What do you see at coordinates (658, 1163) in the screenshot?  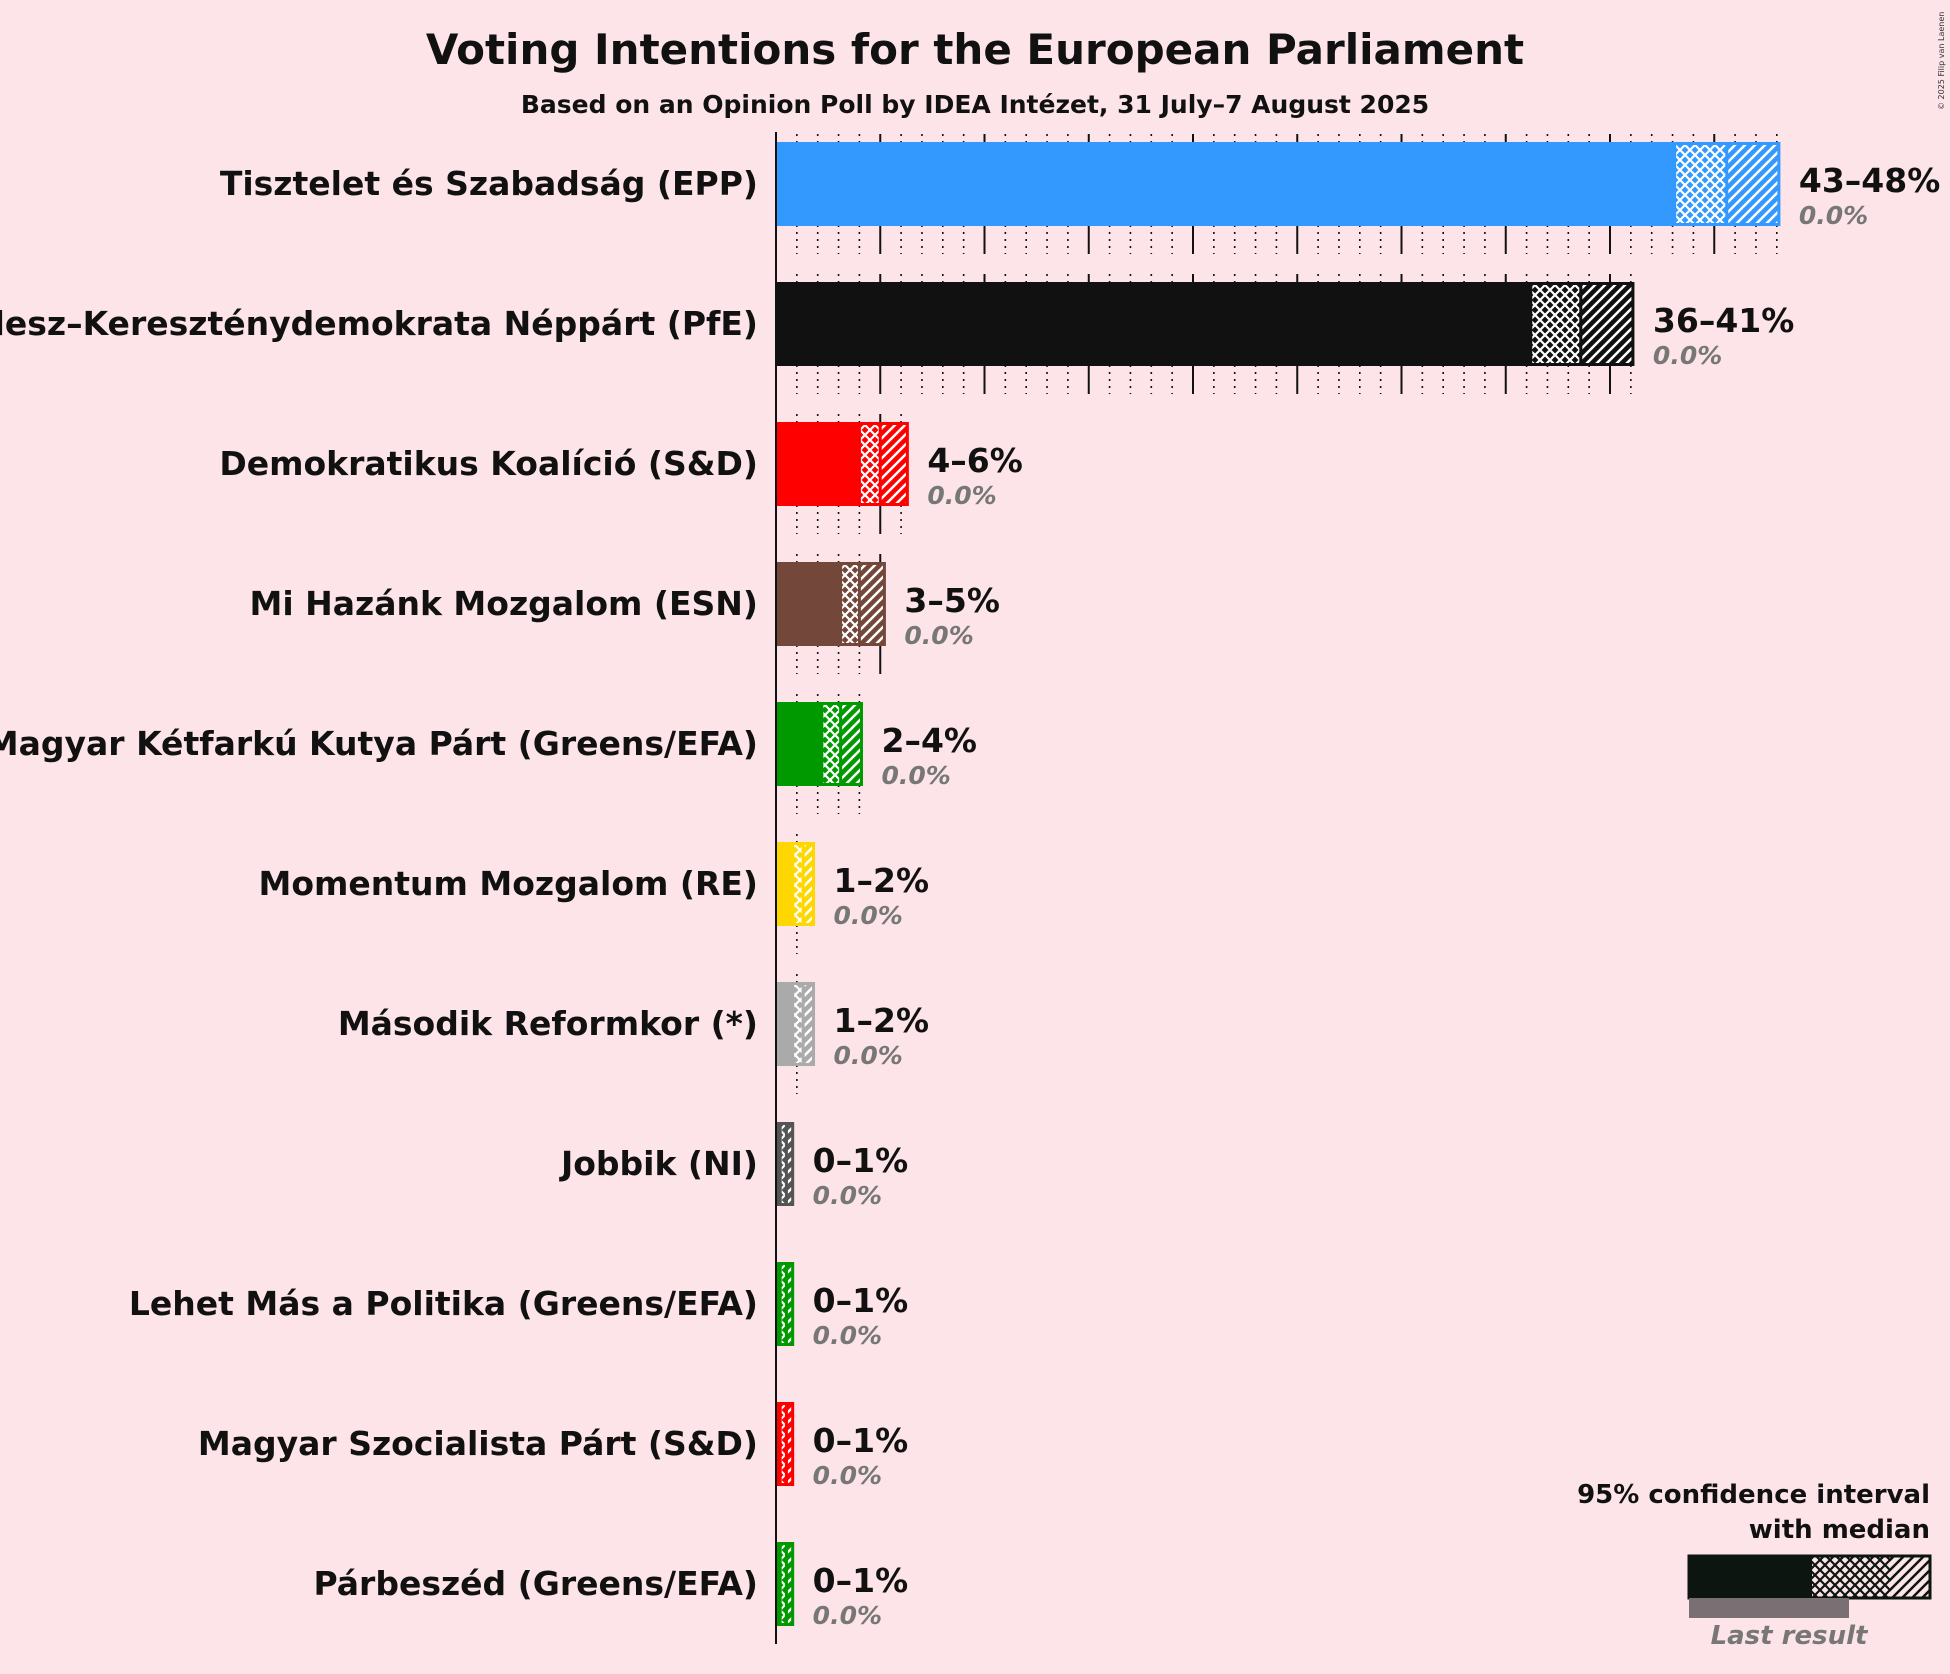 I see `party-label-8: Jobbik (NI)` at bounding box center [658, 1163].